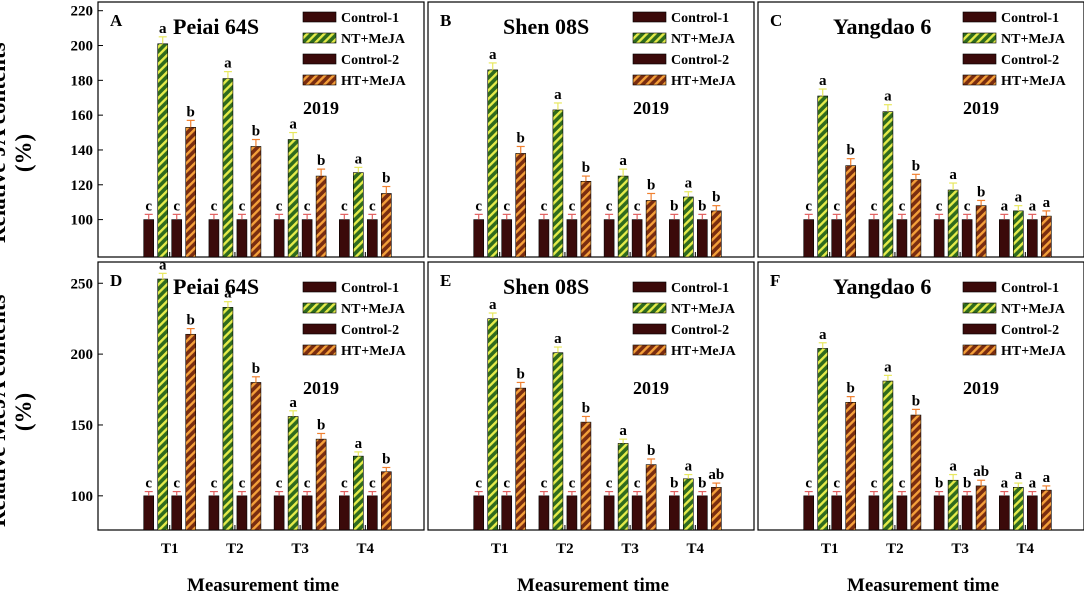 This screenshot has width=1084, height=598. What do you see at coordinates (651, 229) in the screenshot?
I see `bar-B-T3-HT+MeJA` at bounding box center [651, 229].